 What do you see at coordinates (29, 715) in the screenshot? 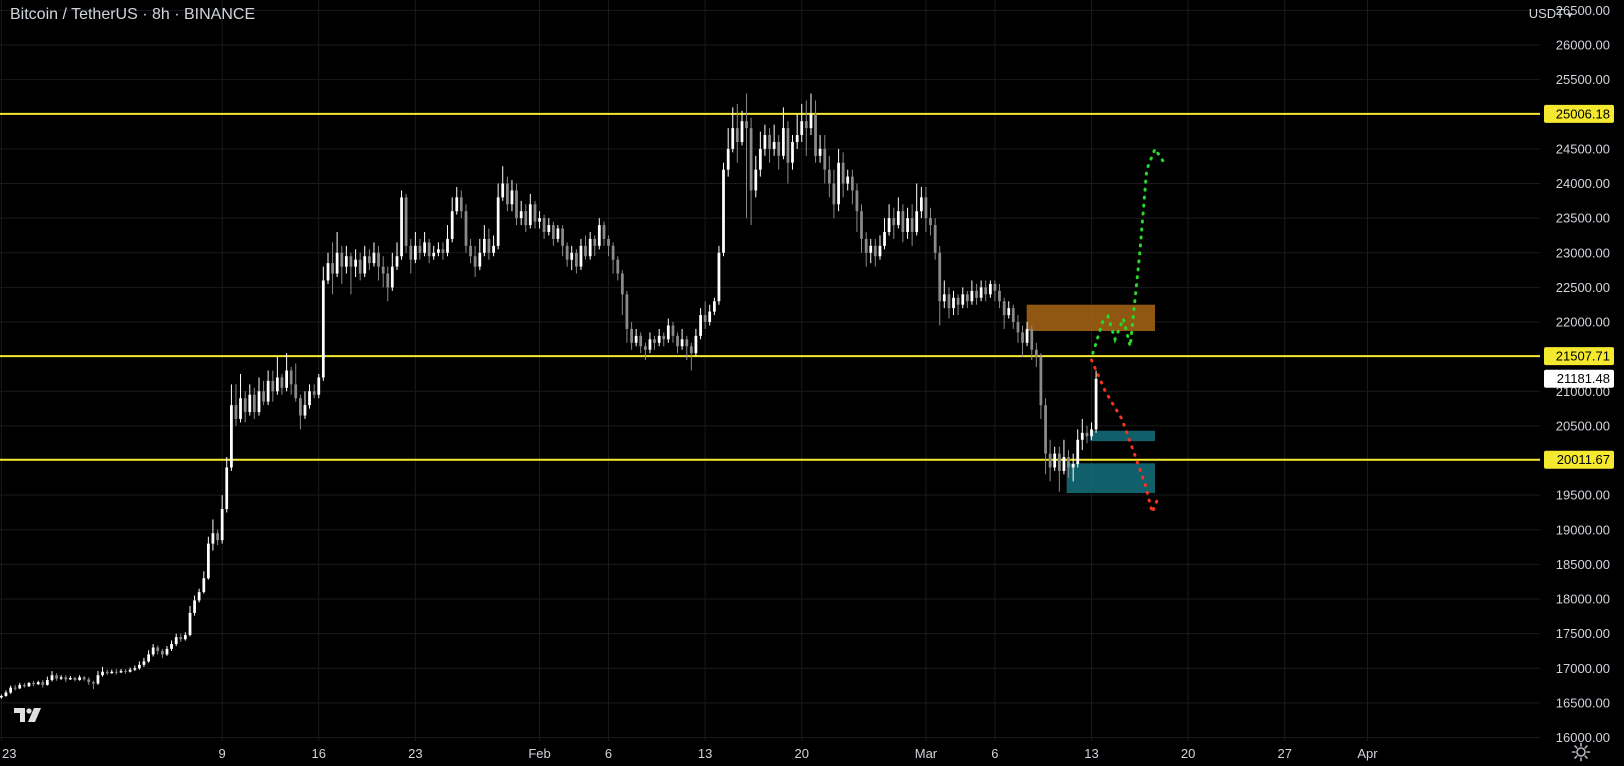
I see `tradingview-logo-icon` at bounding box center [29, 715].